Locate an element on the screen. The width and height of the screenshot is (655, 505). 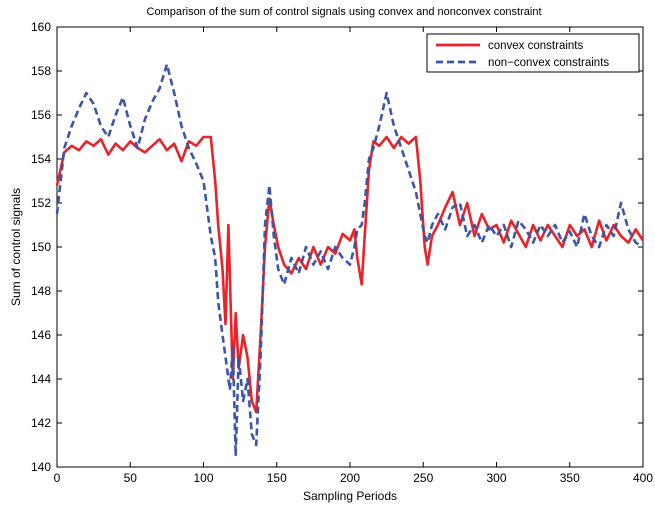
y-tick-label: 140 is located at coordinates (41, 467).